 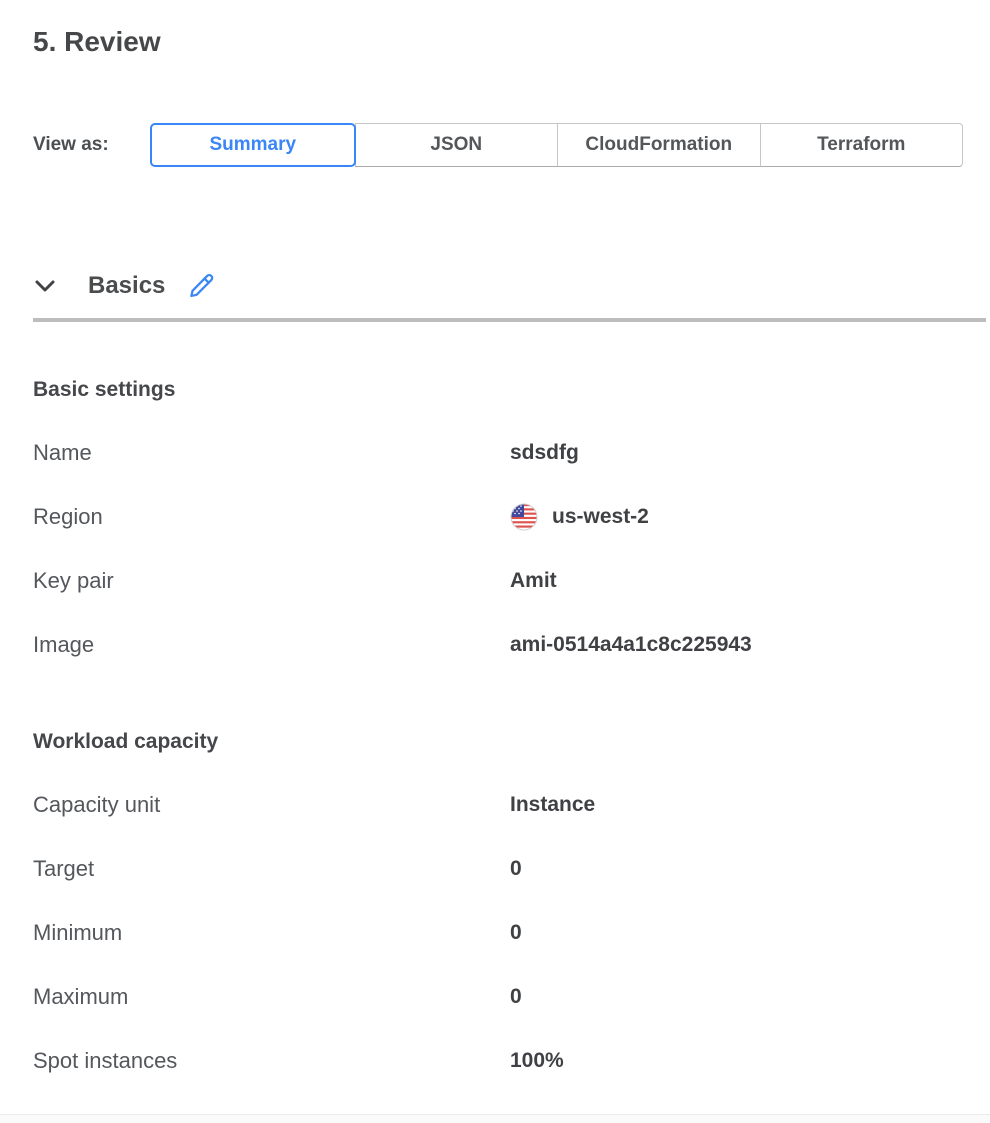 What do you see at coordinates (600, 516) in the screenshot?
I see `region-value-text: us-west-2` at bounding box center [600, 516].